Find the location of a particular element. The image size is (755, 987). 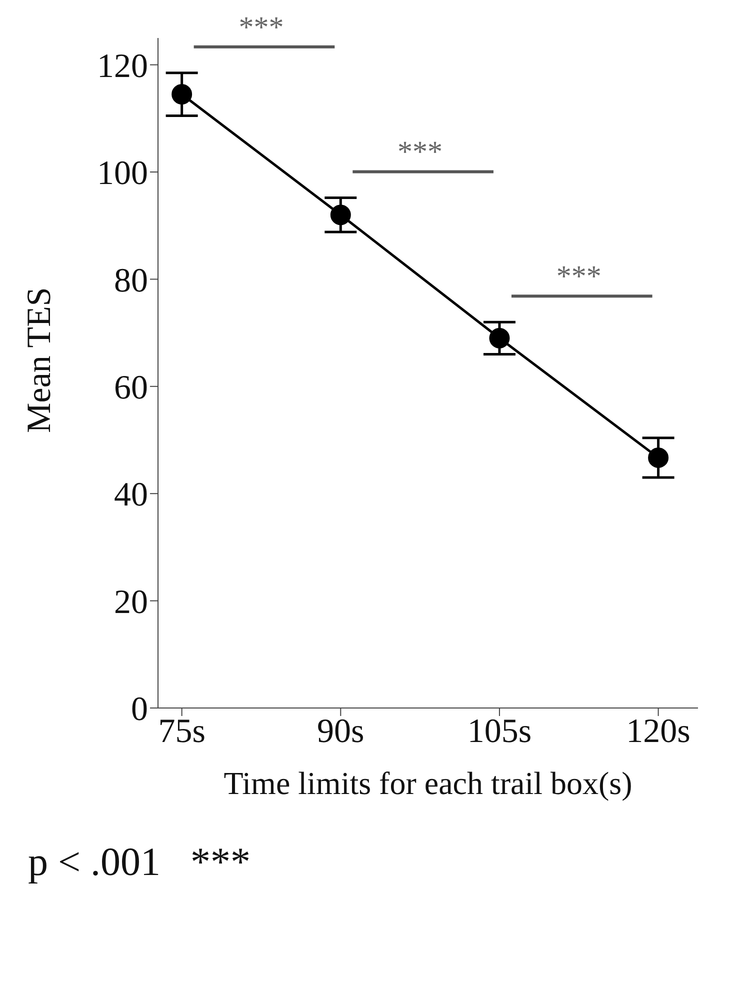

text: p < .001 *** is located at coordinates (140, 861).